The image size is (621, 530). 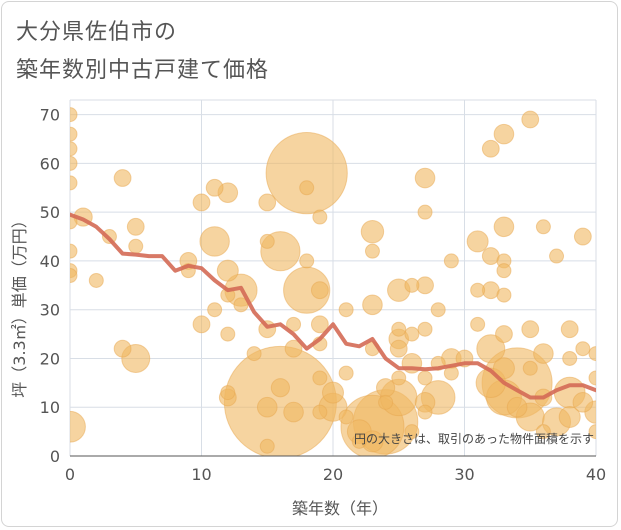 What do you see at coordinates (50, 407) in the screenshot?
I see `y-tick-label: 10` at bounding box center [50, 407].